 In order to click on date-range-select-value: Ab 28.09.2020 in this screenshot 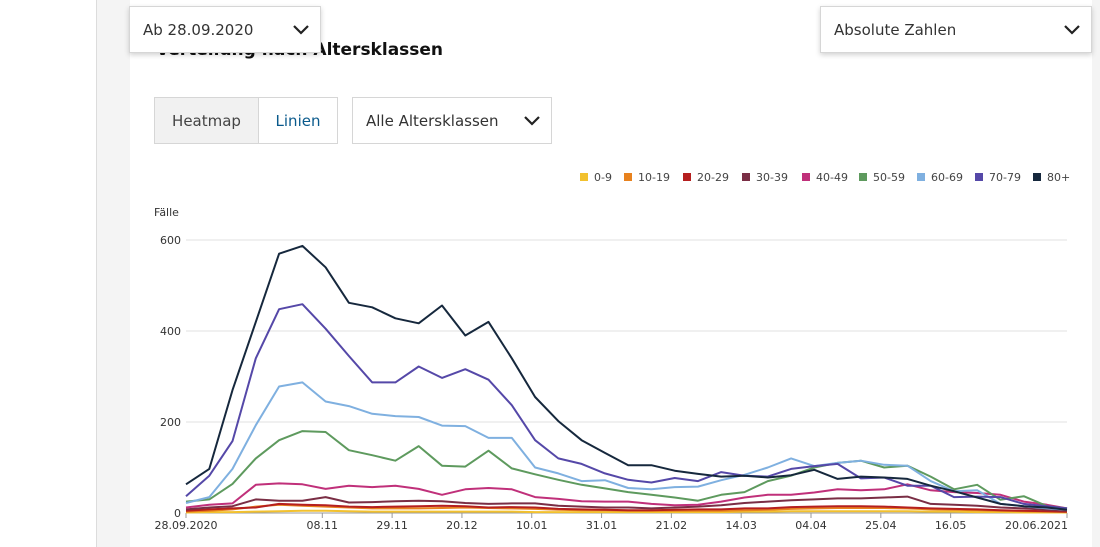, I will do `click(198, 29)`.